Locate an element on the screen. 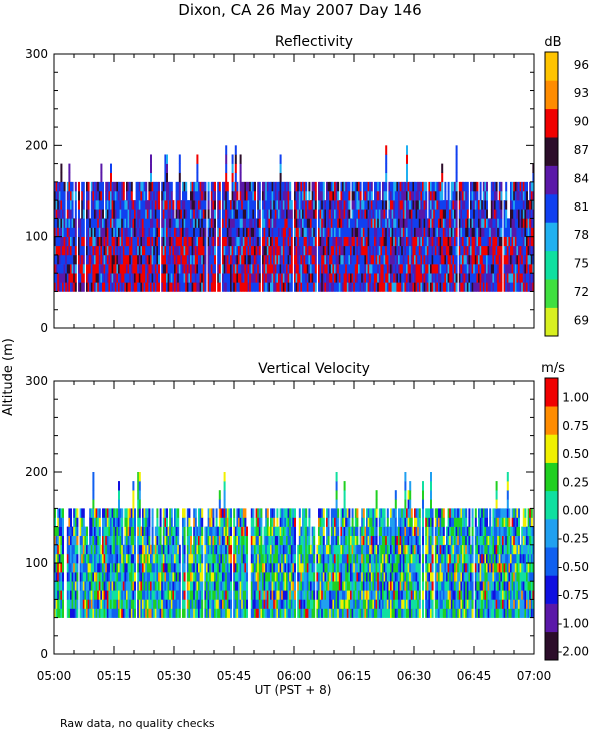 Image resolution: width=600 pixels, height=750 pixels. colorbar-unit: dB is located at coordinates (552, 42).